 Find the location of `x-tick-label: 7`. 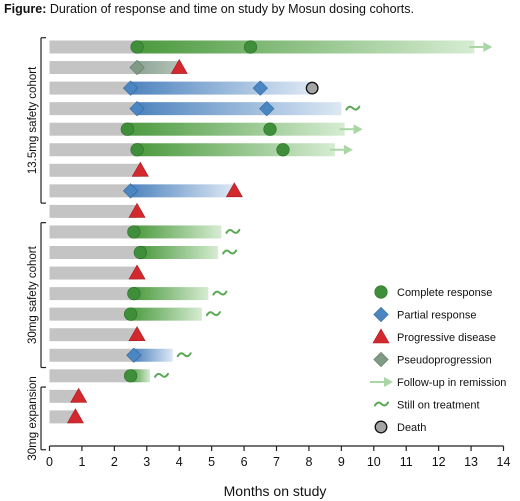

x-tick-label: 7 is located at coordinates (276, 462).